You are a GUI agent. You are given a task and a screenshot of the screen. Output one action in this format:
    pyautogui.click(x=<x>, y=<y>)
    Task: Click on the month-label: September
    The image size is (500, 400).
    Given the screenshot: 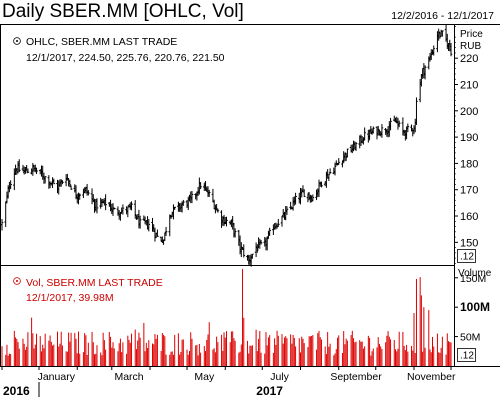 What is the action you would take?
    pyautogui.click(x=356, y=377)
    